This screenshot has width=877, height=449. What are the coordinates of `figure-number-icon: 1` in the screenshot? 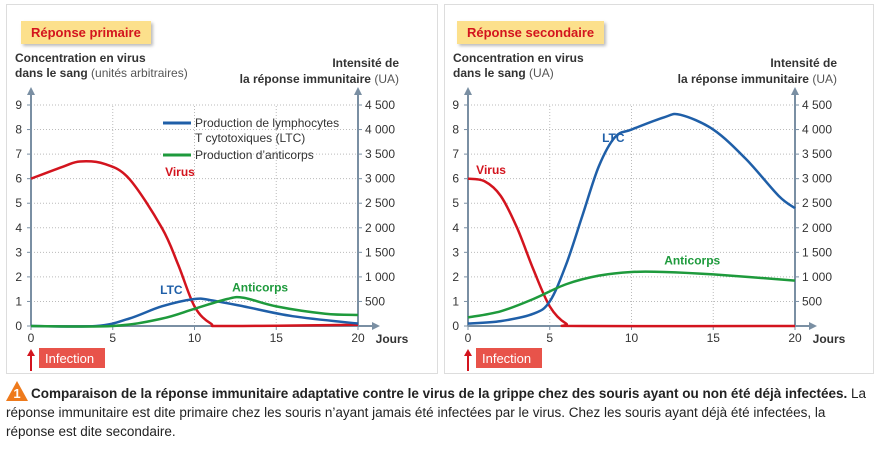 It's located at (17, 391).